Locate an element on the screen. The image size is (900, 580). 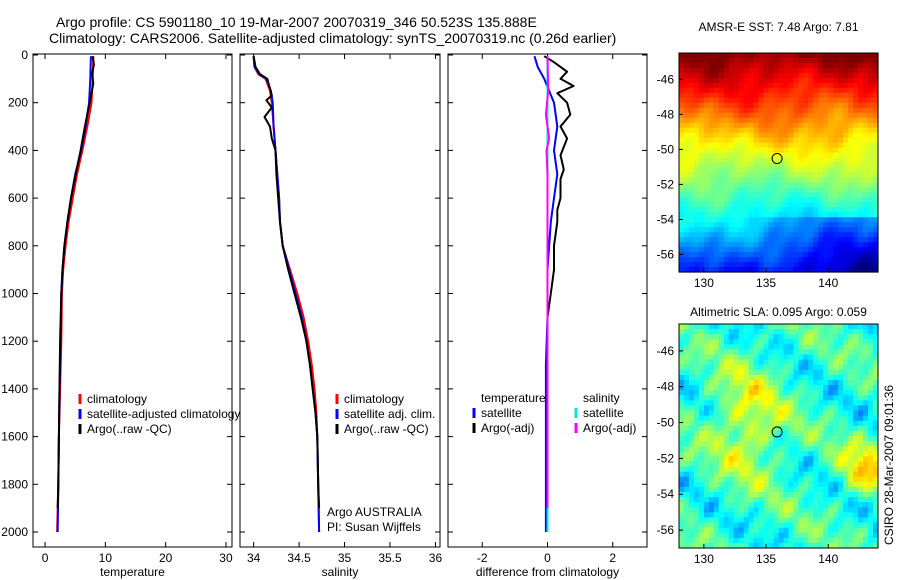
x-axis-label: temperature is located at coordinates (132, 572).